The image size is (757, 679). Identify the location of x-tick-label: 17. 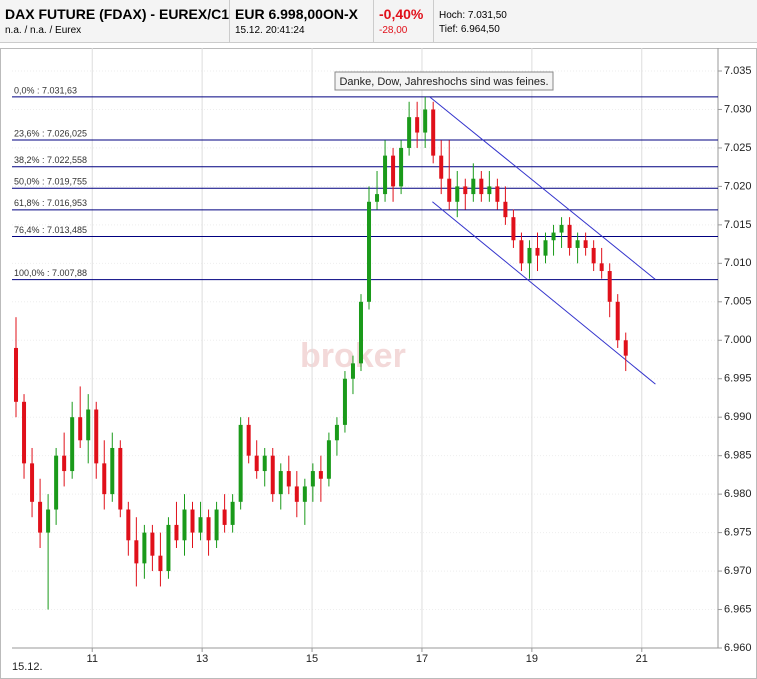
(422, 659).